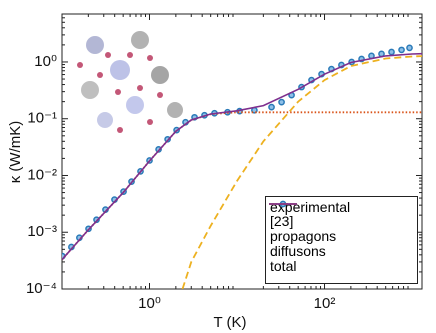 This screenshot has width=436, height=333. What do you see at coordinates (341, 223) in the screenshot?
I see `legend-entry: propagons` at bounding box center [341, 223].